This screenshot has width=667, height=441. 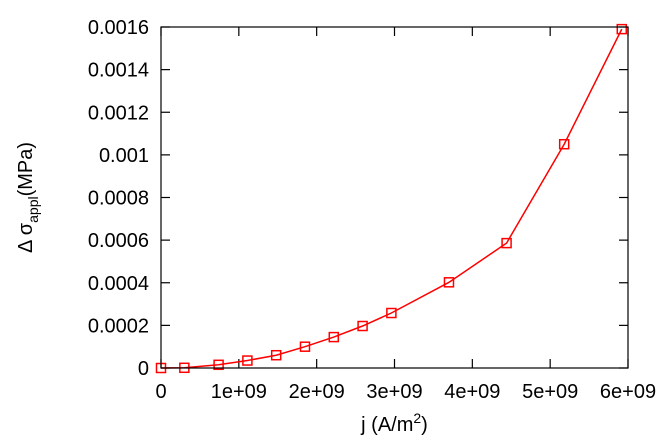 I want to click on y-tick-label: 0.0016, so click(x=118, y=28).